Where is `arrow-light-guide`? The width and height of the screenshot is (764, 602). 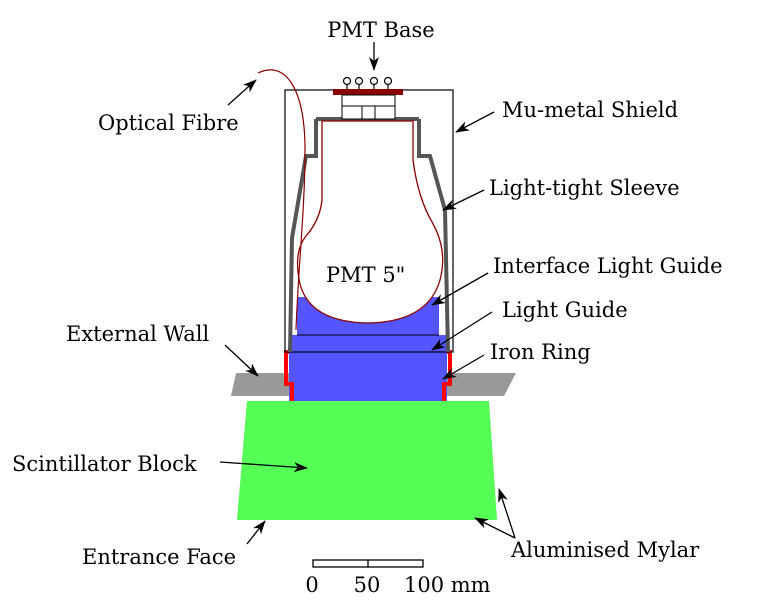 arrow-light-guide is located at coordinates (462, 331).